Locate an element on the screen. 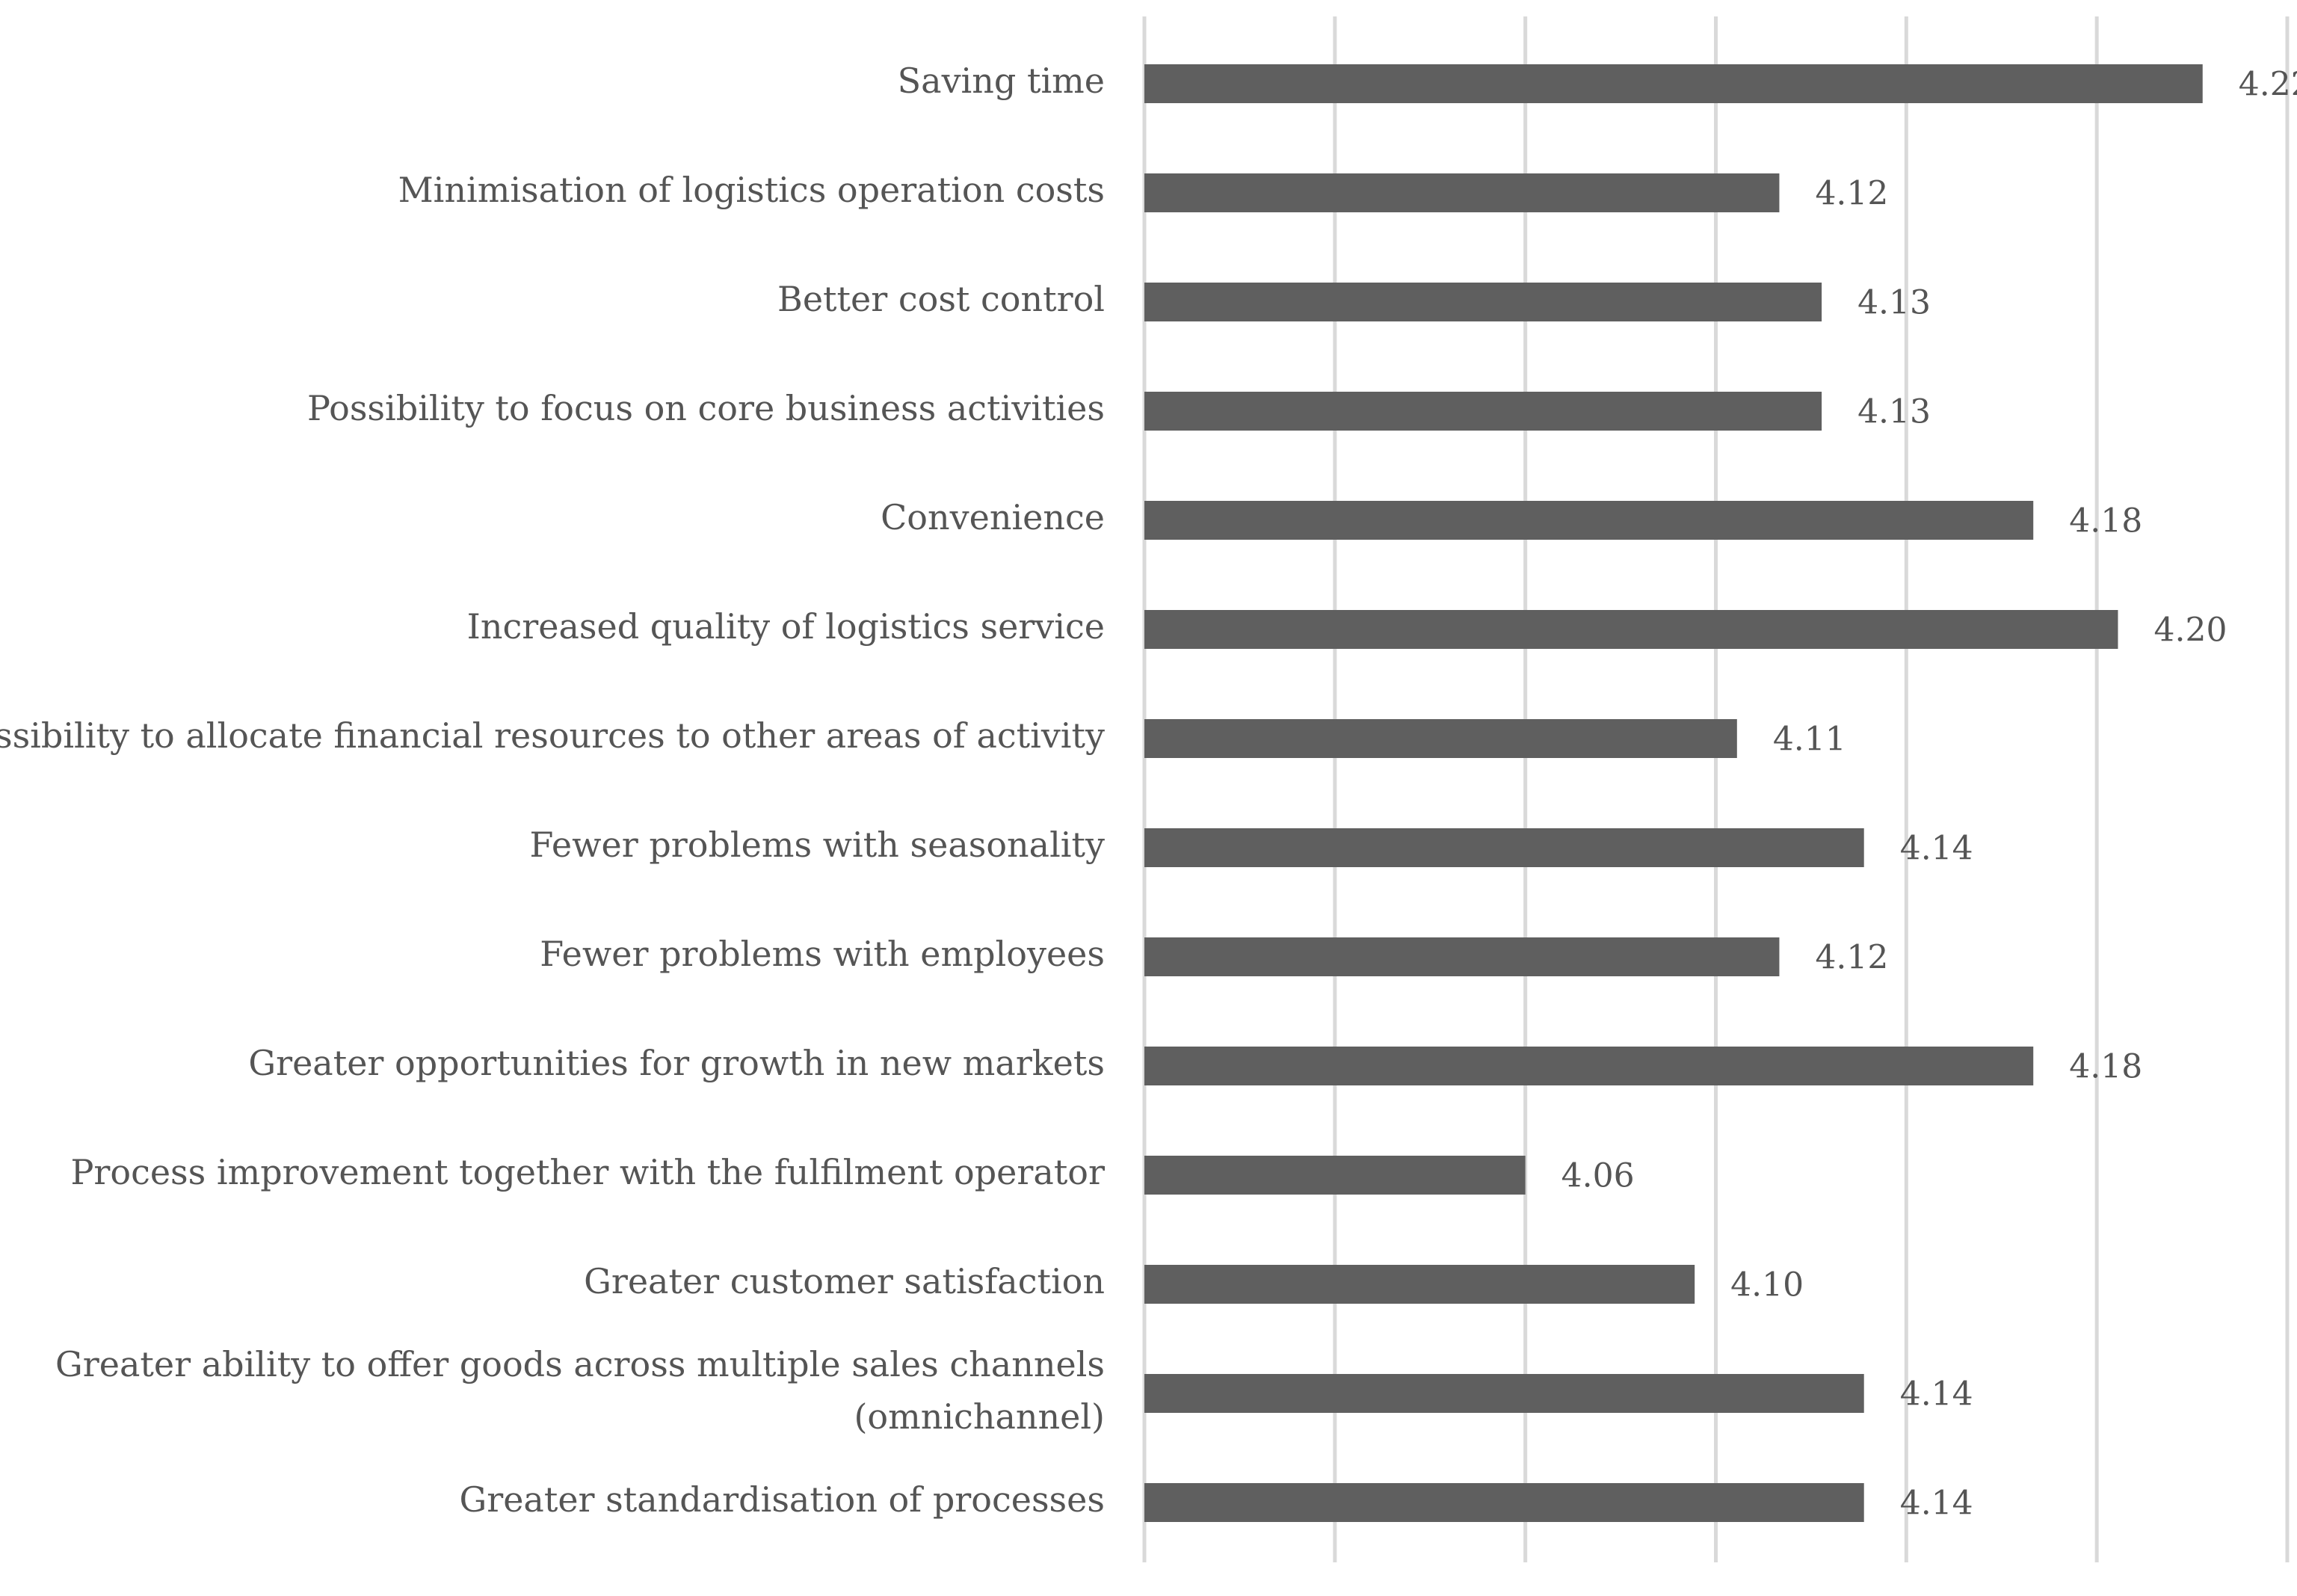  category-label: Greater customer satisfaction is located at coordinates (844, 1281).